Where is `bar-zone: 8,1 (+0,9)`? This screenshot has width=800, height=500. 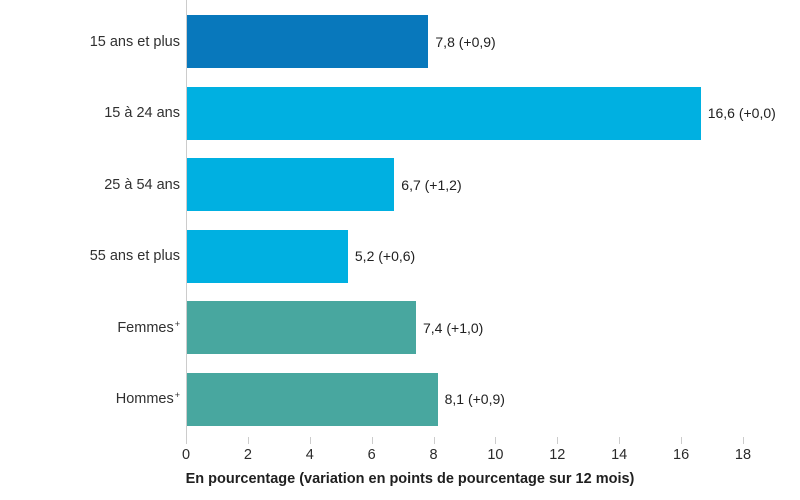
bar-zone: 8,1 (+0,9) is located at coordinates (493, 399).